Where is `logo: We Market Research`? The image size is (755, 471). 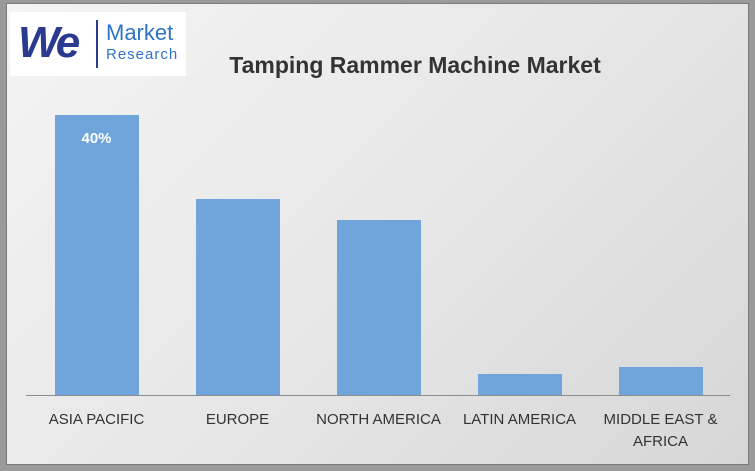 logo: We Market Research is located at coordinates (98, 44).